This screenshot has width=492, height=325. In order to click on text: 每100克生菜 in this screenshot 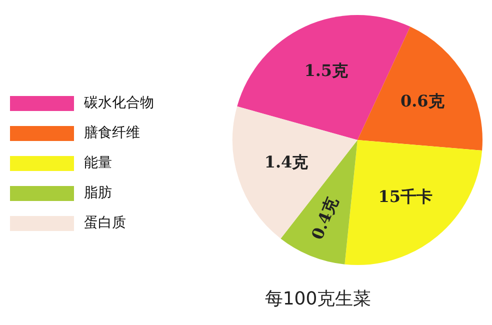, I will do `click(318, 299)`.